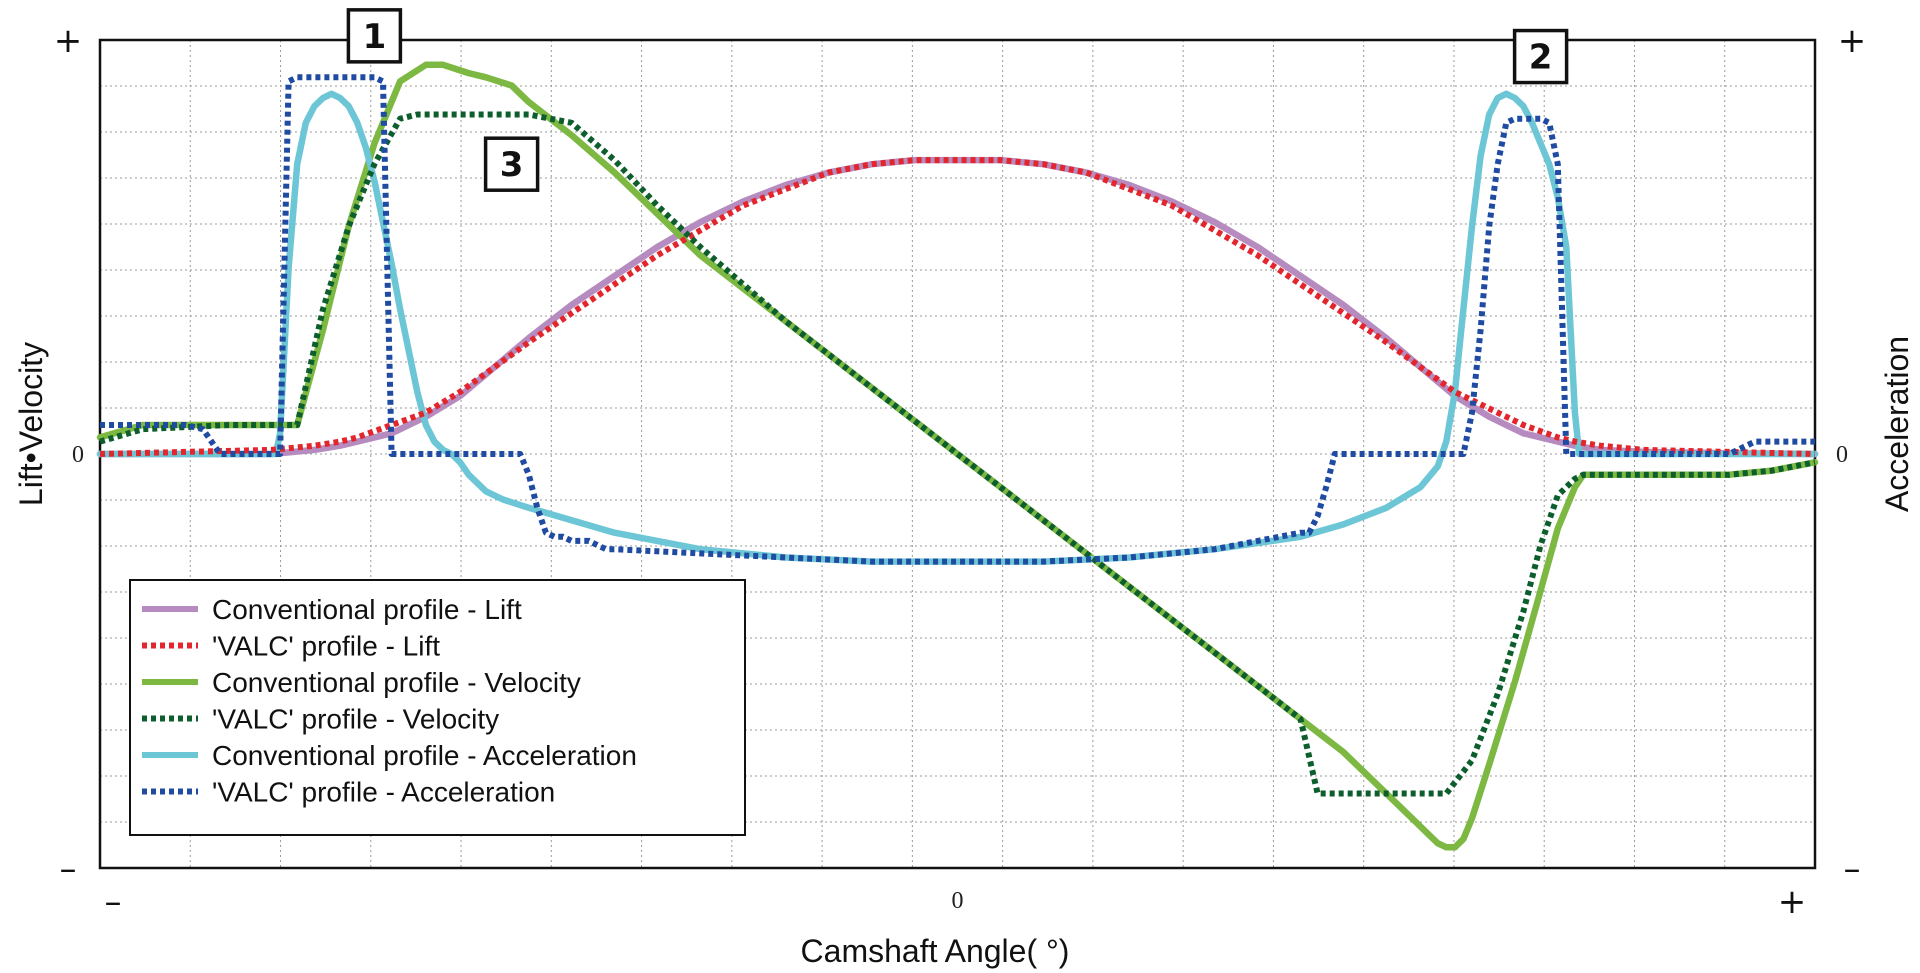 The image size is (1920, 973). Describe the element at coordinates (68, 869) in the screenshot. I see `y-left-min-label: –` at that location.